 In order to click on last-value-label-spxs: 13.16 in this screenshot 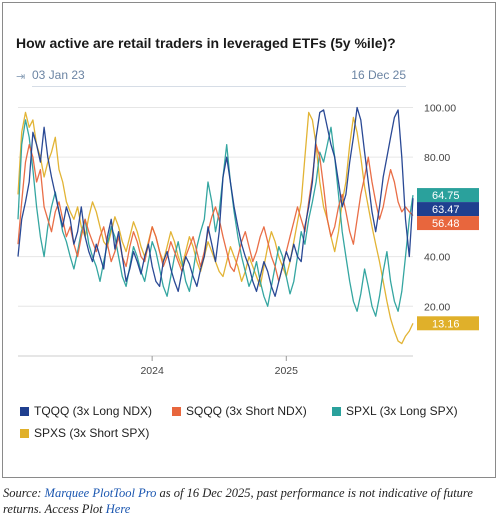, I will do `click(446, 324)`.